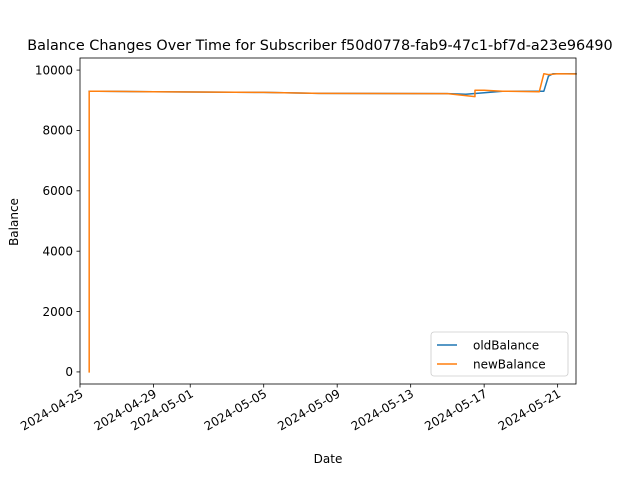  Describe the element at coordinates (54, 70) in the screenshot. I see `y-tick-label: 10000` at that location.